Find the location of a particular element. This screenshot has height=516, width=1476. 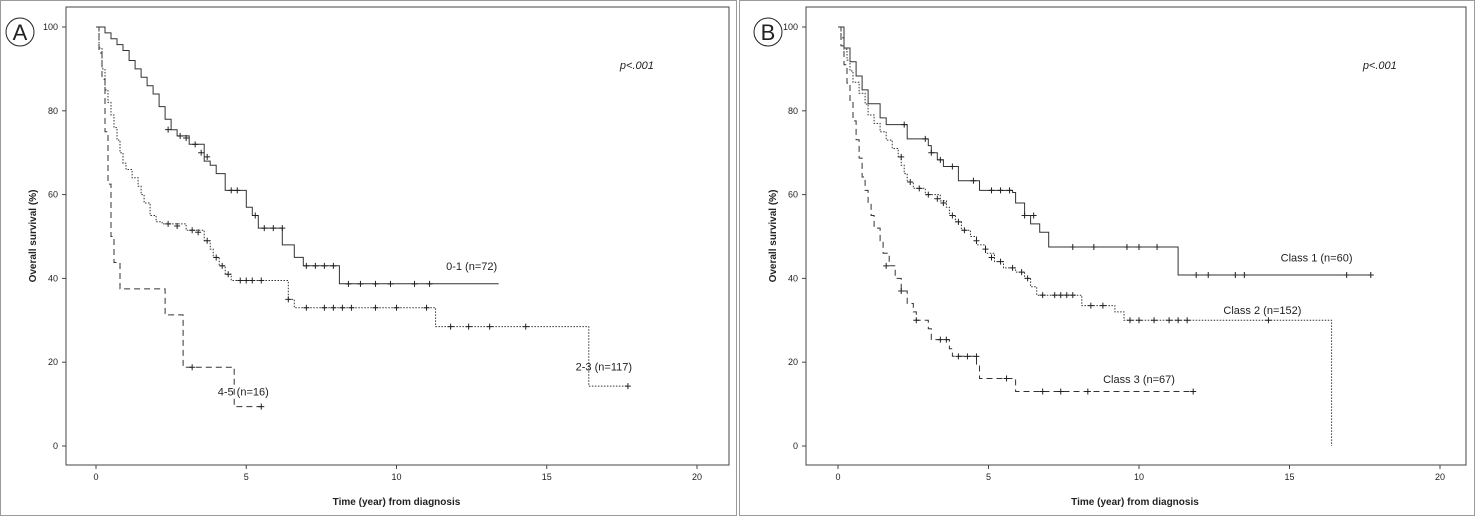

panel-b-letter: B is located at coordinates (768, 32).